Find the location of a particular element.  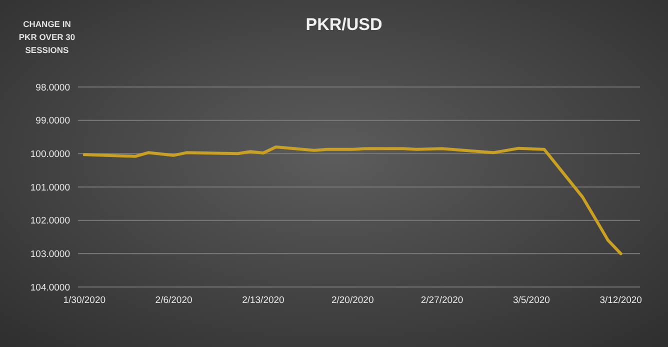

y-tick-label: 104.0000 is located at coordinates (50, 288).